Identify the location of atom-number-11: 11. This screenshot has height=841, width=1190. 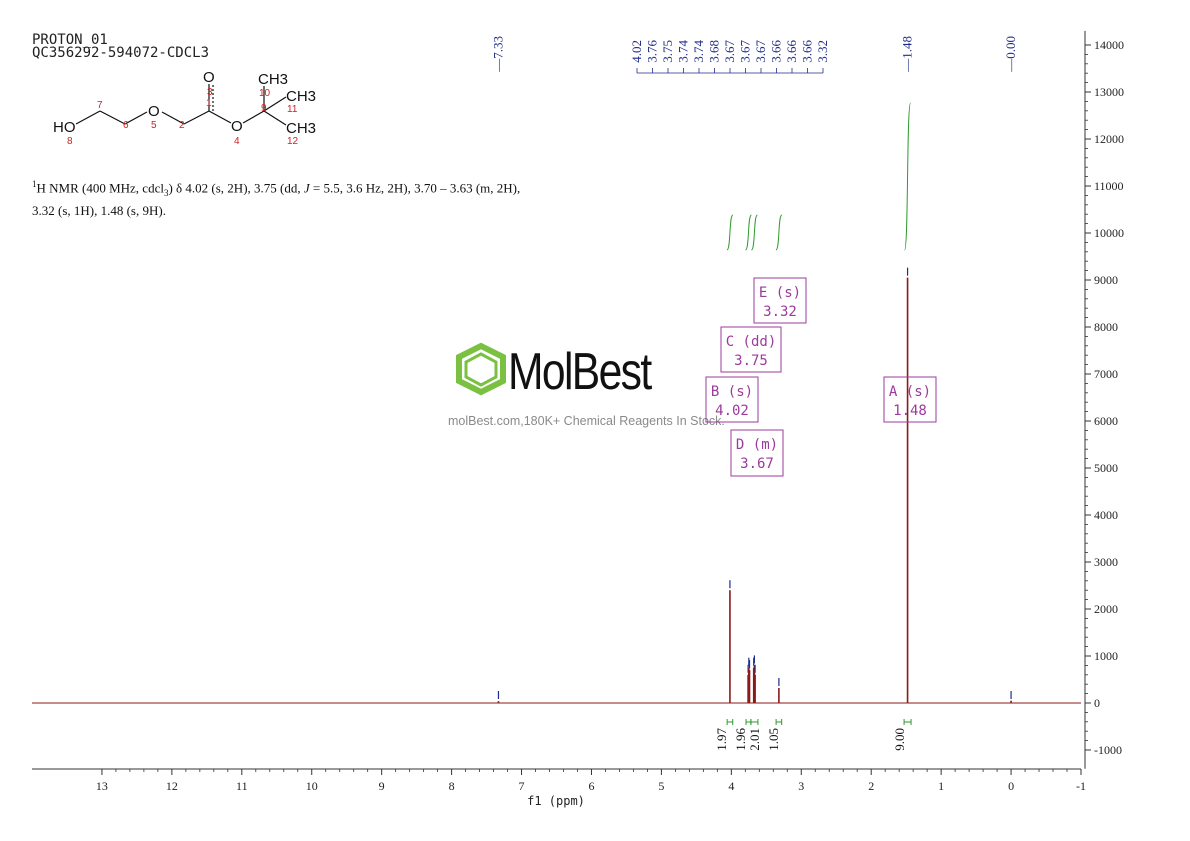
(292, 109).